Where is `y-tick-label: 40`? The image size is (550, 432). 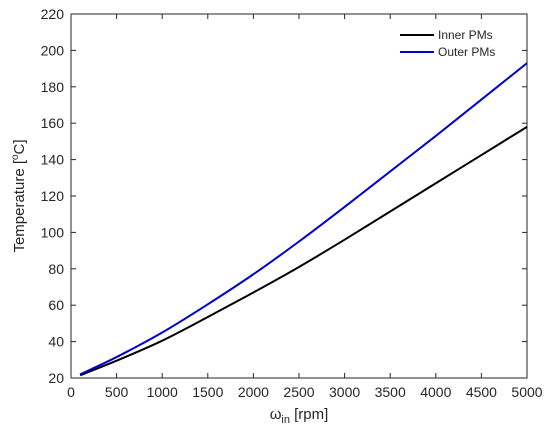 y-tick-label: 40 is located at coordinates (56, 342).